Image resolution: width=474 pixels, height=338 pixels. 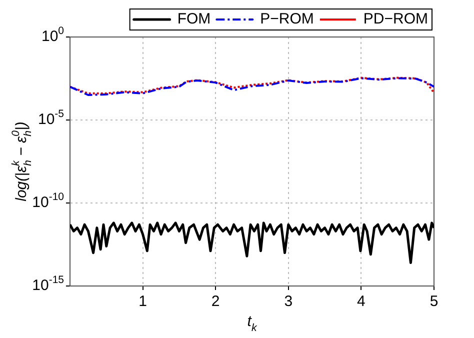 I want to click on x-tick-label: 5, so click(x=434, y=301).